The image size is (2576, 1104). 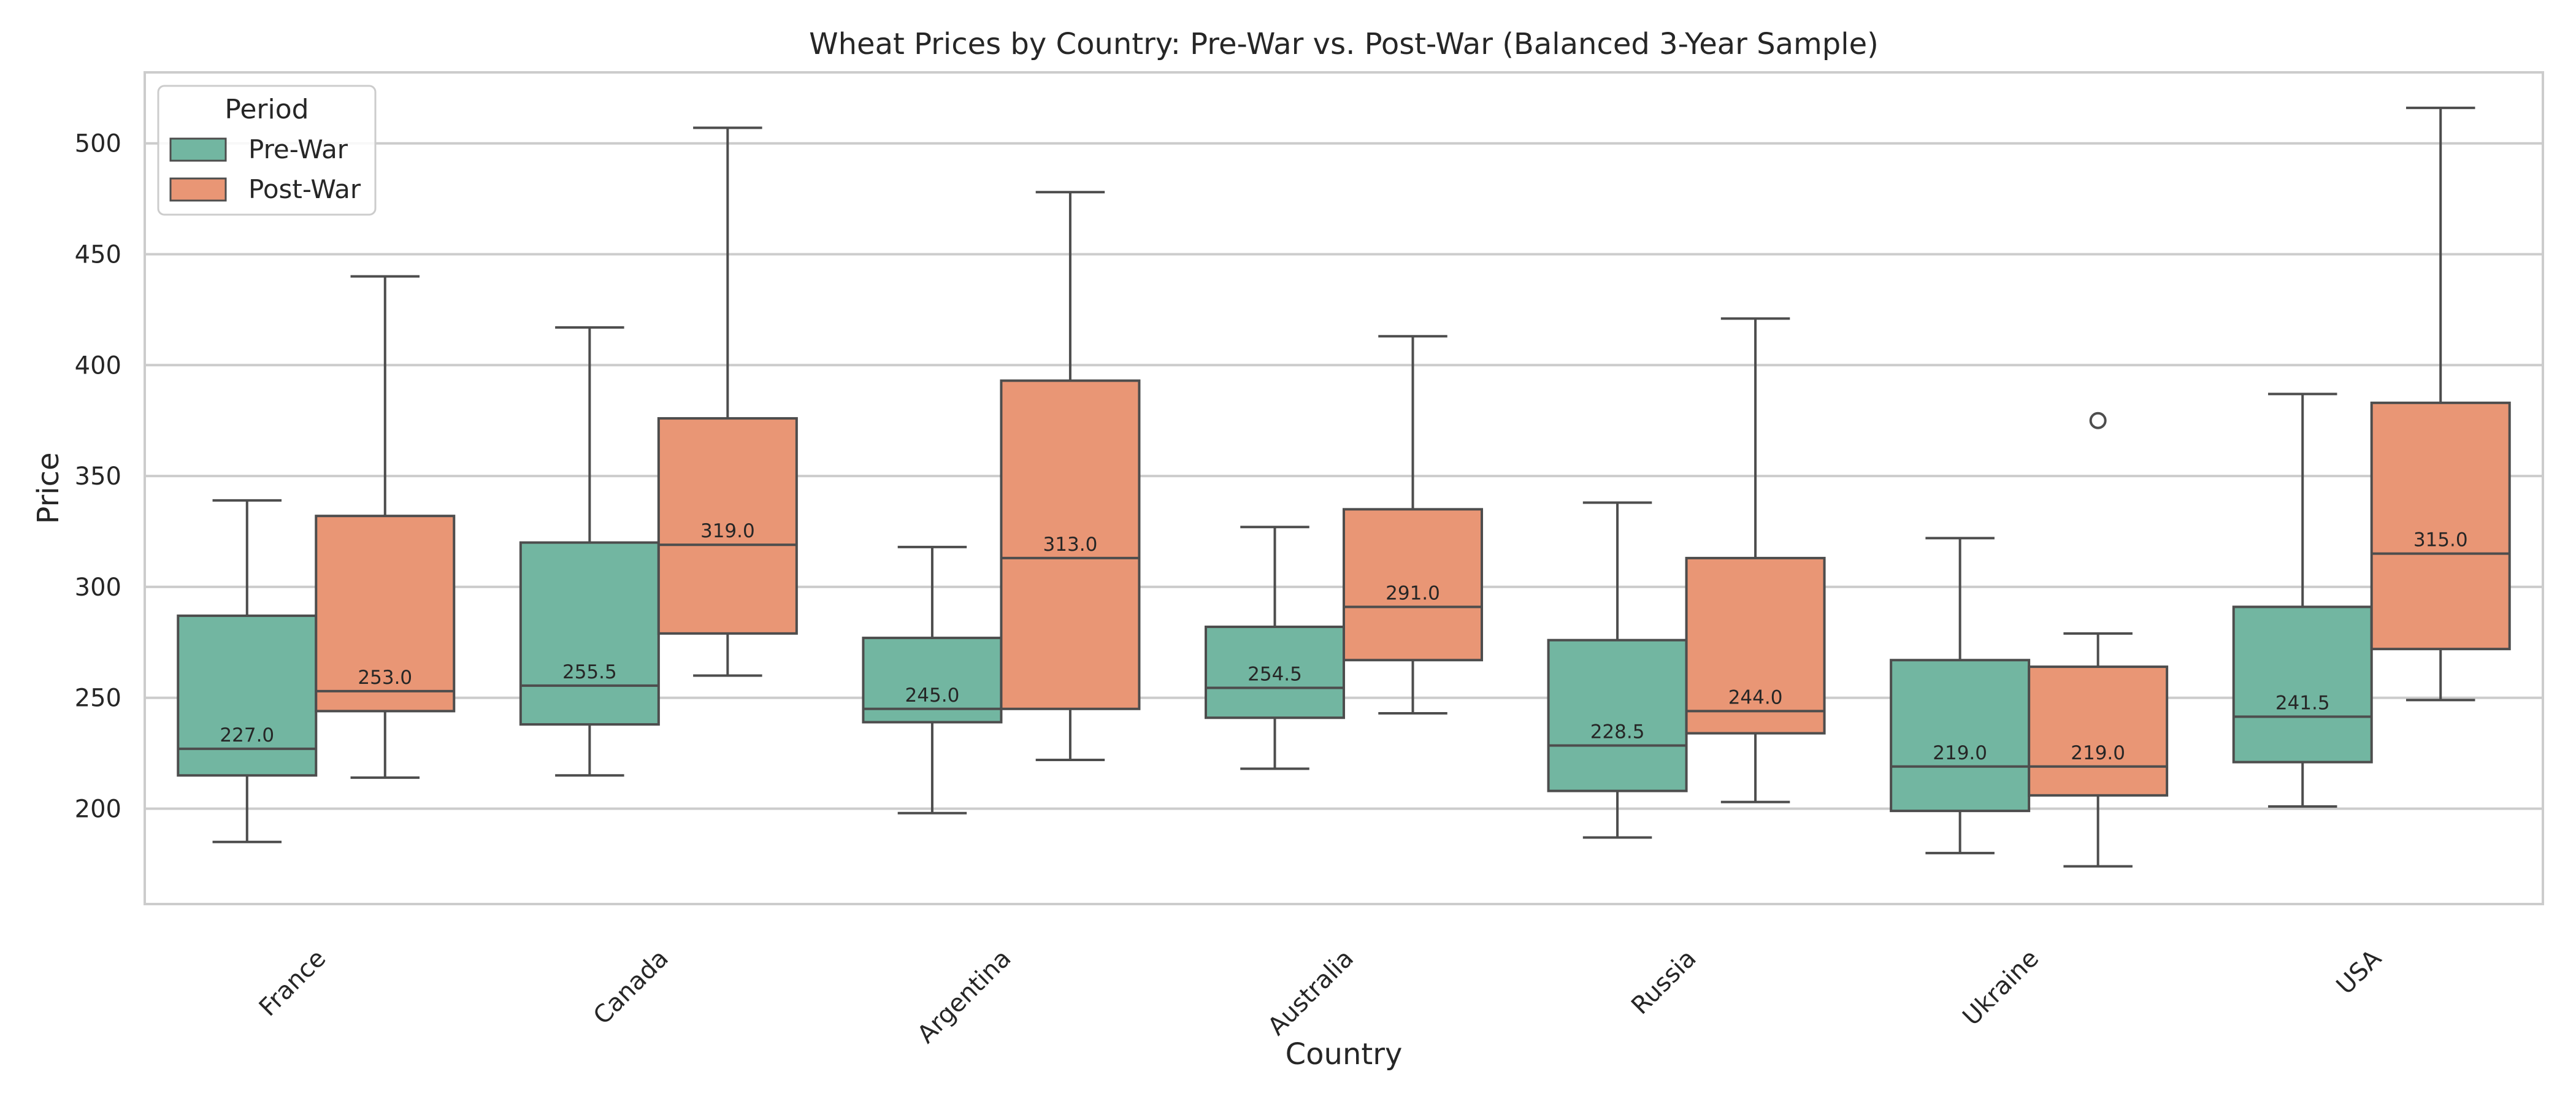 I want to click on median-label: 253.0, so click(x=385, y=678).